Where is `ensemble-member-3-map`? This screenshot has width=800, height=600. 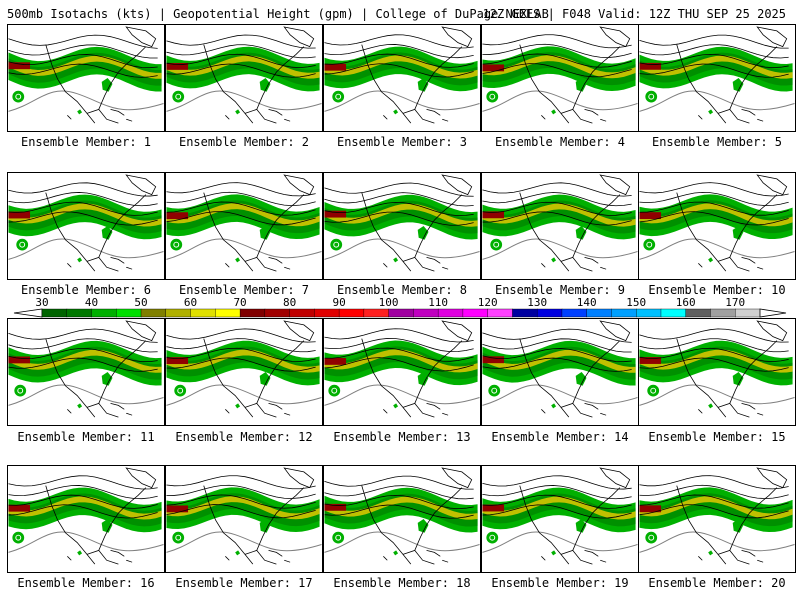 ensemble-member-3-map is located at coordinates (402, 78).